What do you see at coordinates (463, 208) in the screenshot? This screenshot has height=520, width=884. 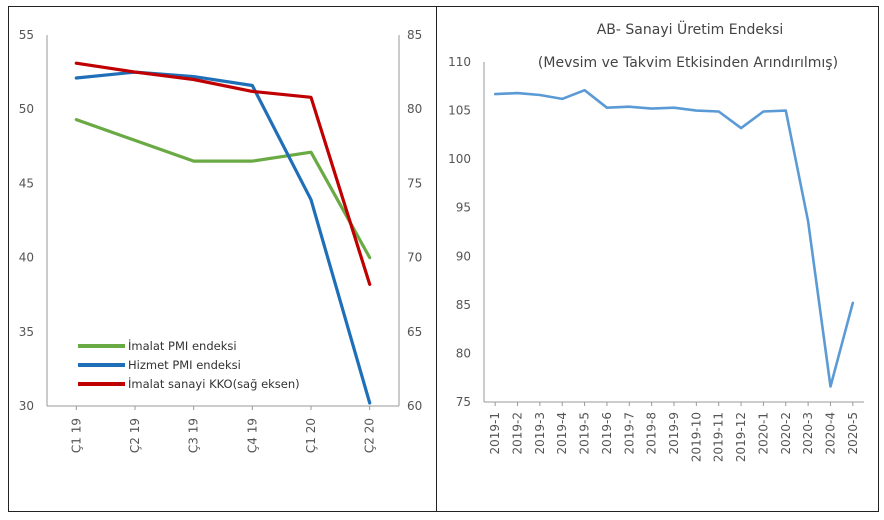 I see `y-tick-label: 95` at bounding box center [463, 208].